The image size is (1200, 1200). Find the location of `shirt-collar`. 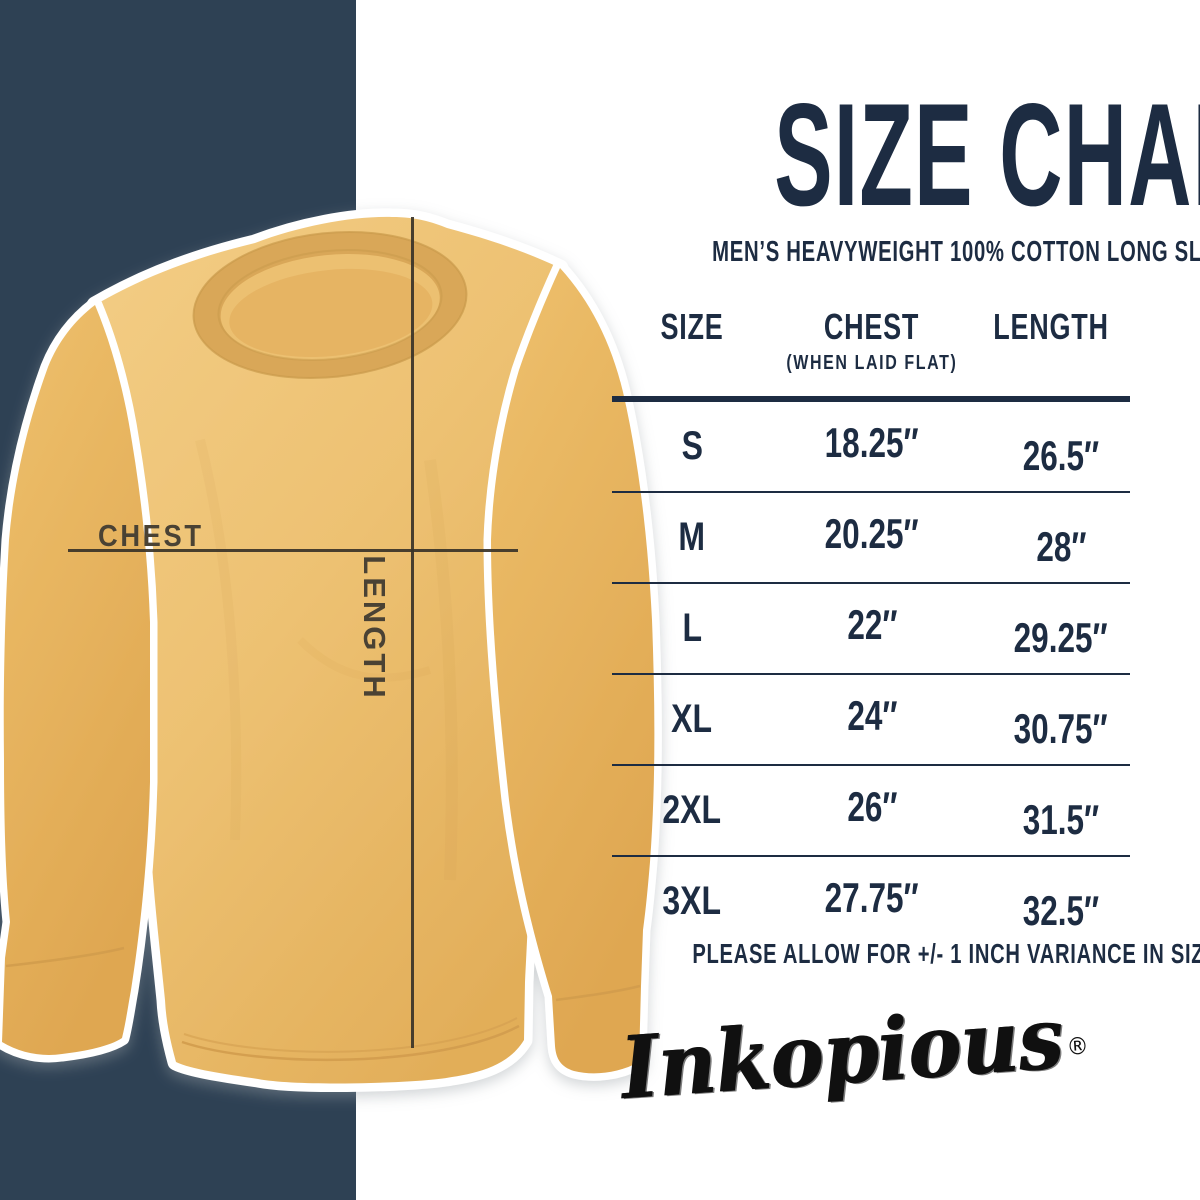

shirt-collar is located at coordinates (330, 305).